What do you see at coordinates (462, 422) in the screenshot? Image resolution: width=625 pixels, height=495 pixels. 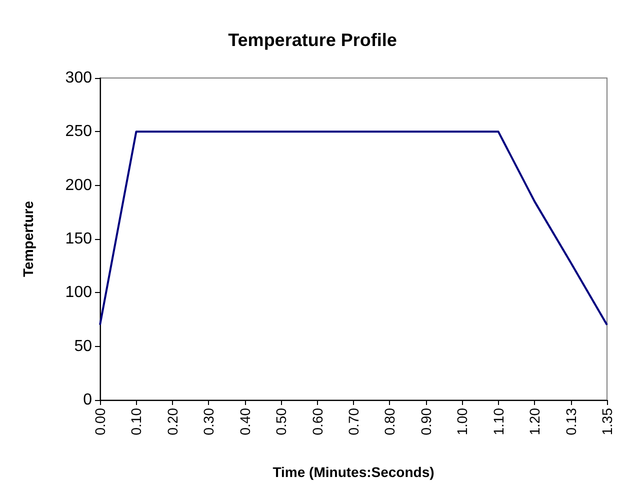 I see `x-tick-label: 1.00` at bounding box center [462, 422].